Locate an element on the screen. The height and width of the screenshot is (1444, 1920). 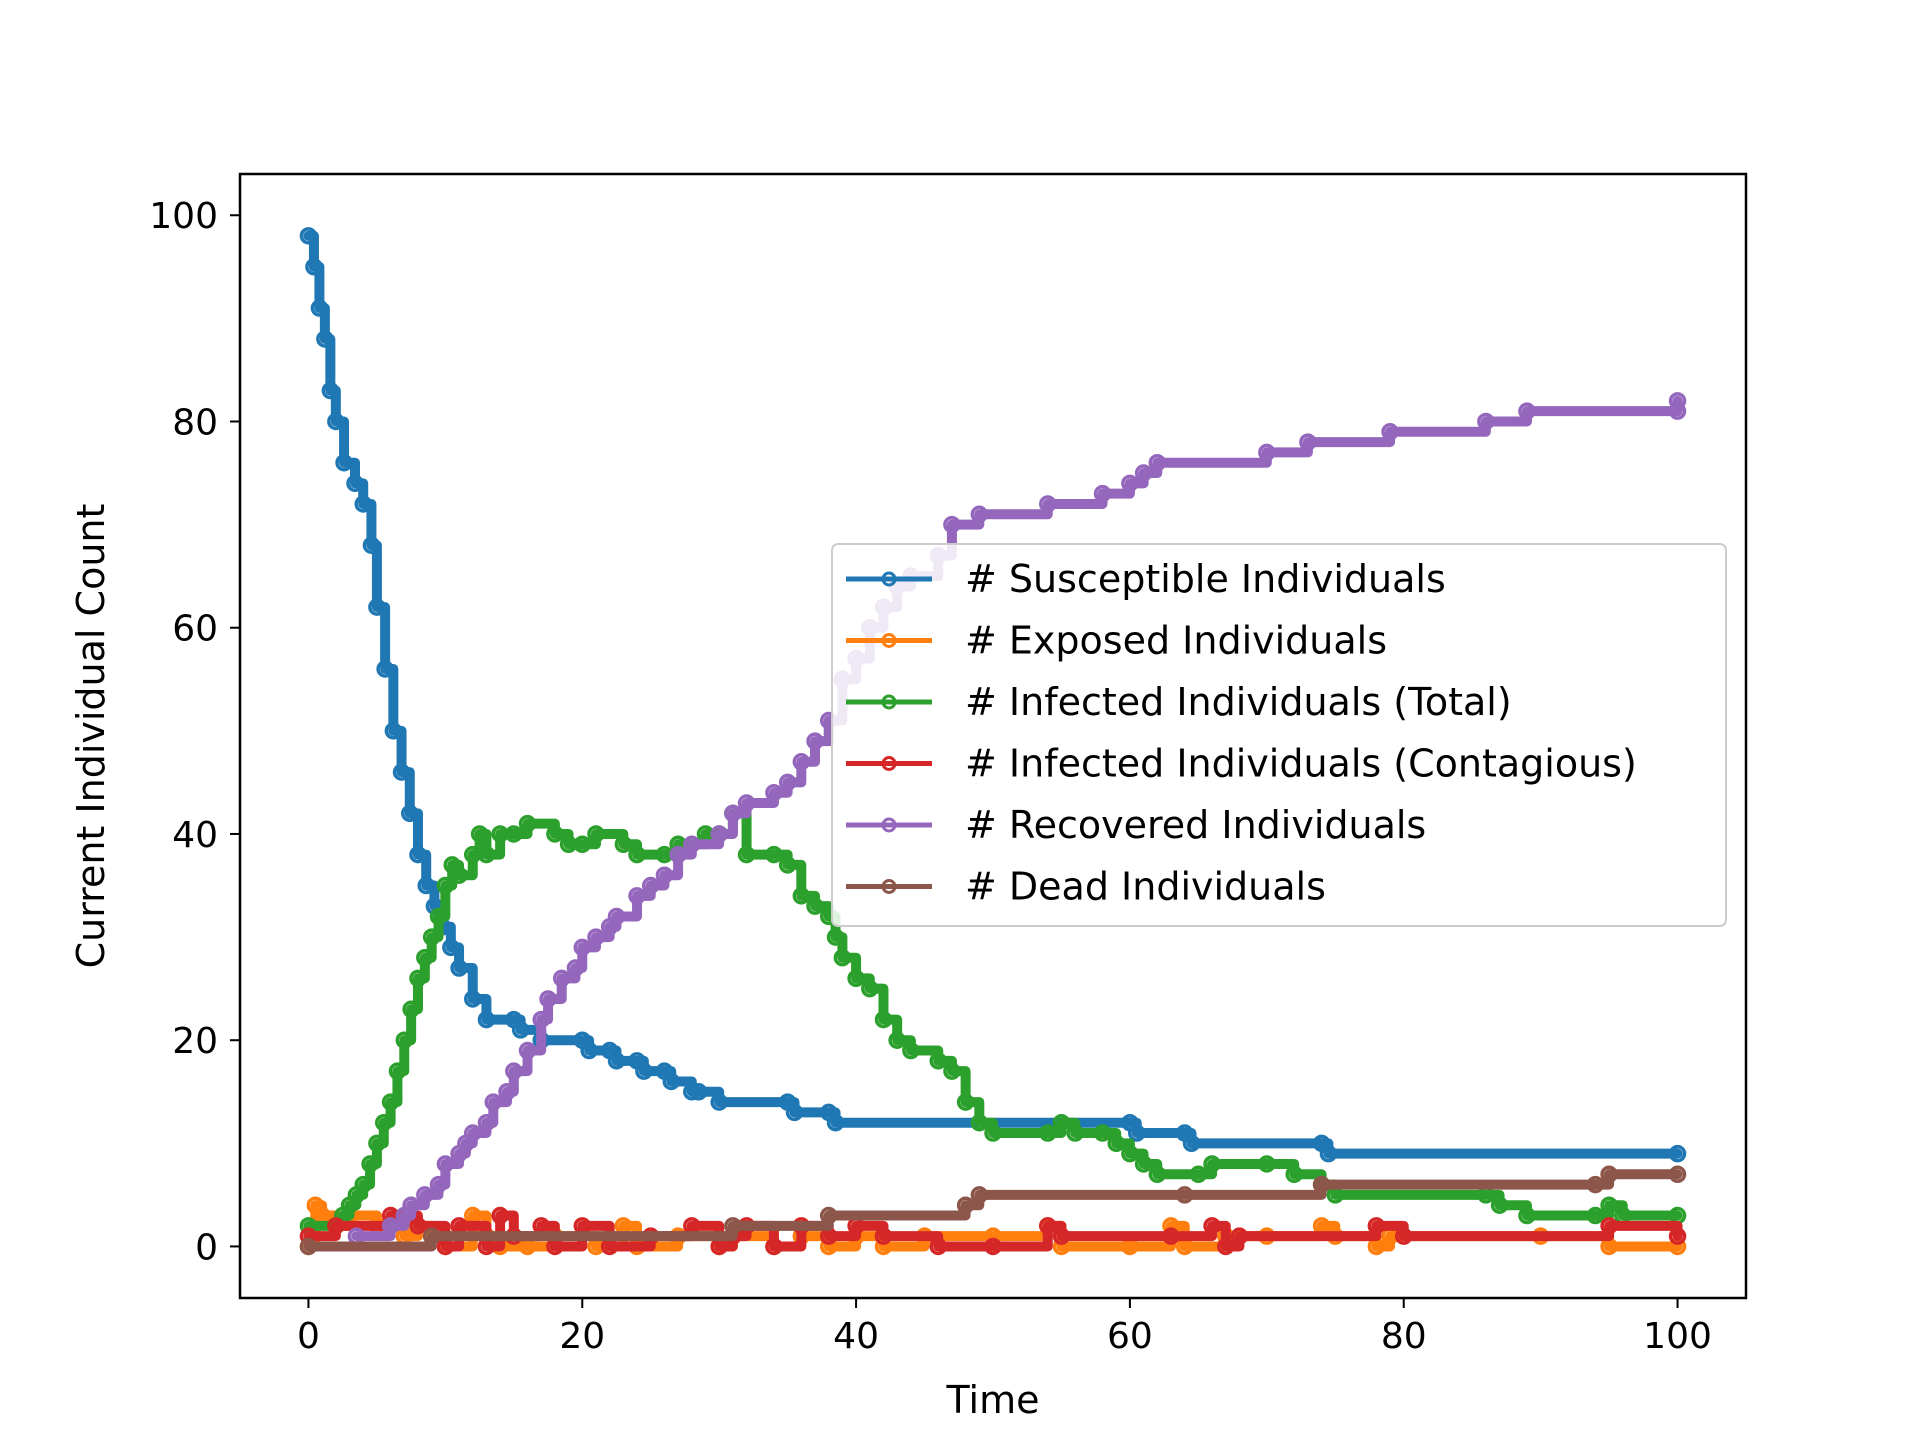
series-line is located at coordinates (993, 1231).